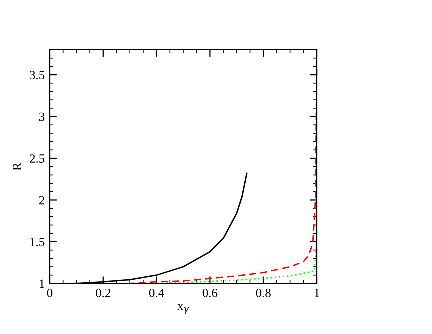  I want to click on y-tick-label: 3.5, so click(37, 75).